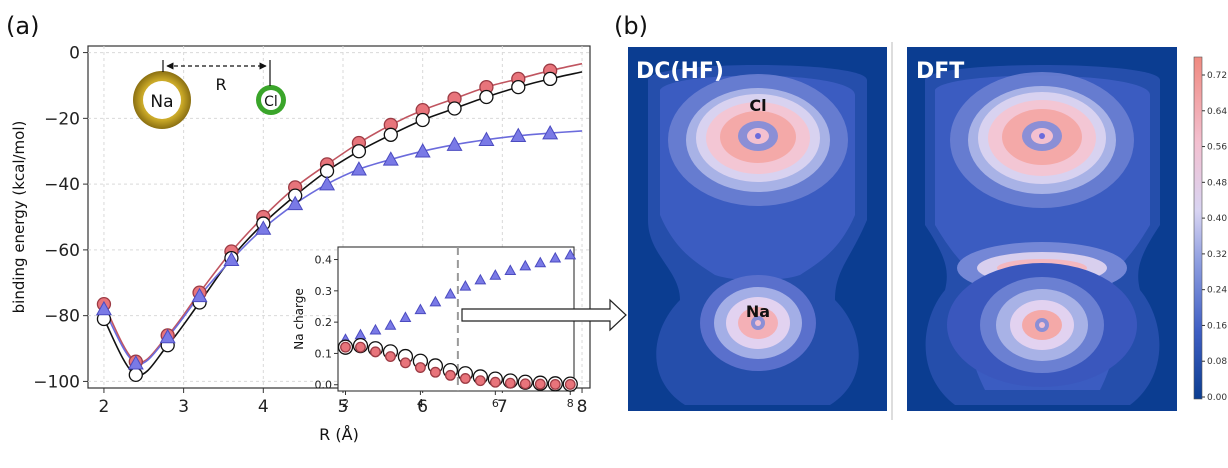  I want to click on colorbar-tick-label: 0.40, so click(1217, 219).